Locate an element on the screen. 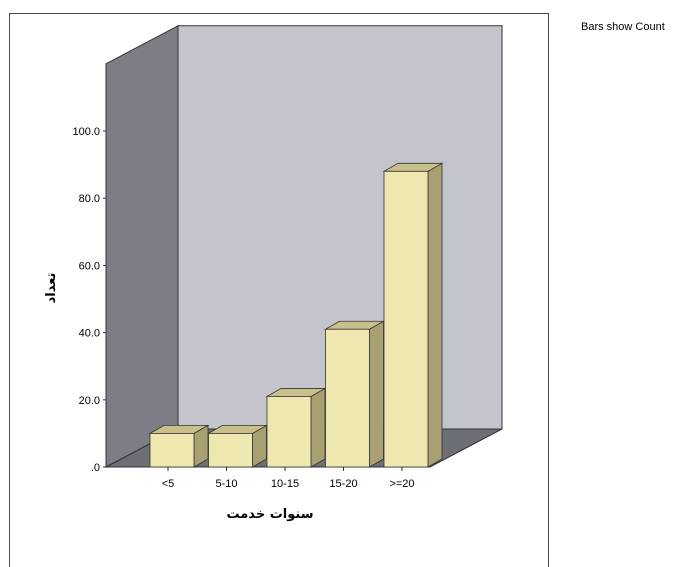 This screenshot has width=684, height=567. y-axis-ticks: .0 20.0 40.0 60.0 80.0 100.0 is located at coordinates (89, 300).